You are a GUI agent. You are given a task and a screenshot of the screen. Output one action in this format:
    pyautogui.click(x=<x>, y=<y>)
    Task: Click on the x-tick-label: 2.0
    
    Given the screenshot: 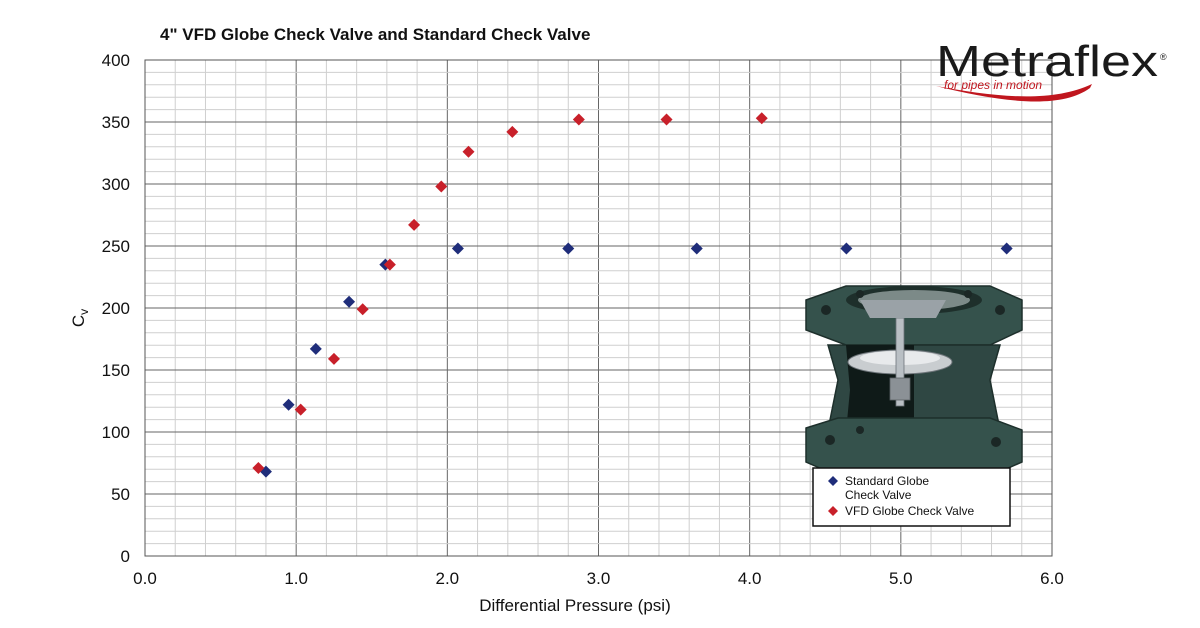 What is the action you would take?
    pyautogui.click(x=448, y=578)
    